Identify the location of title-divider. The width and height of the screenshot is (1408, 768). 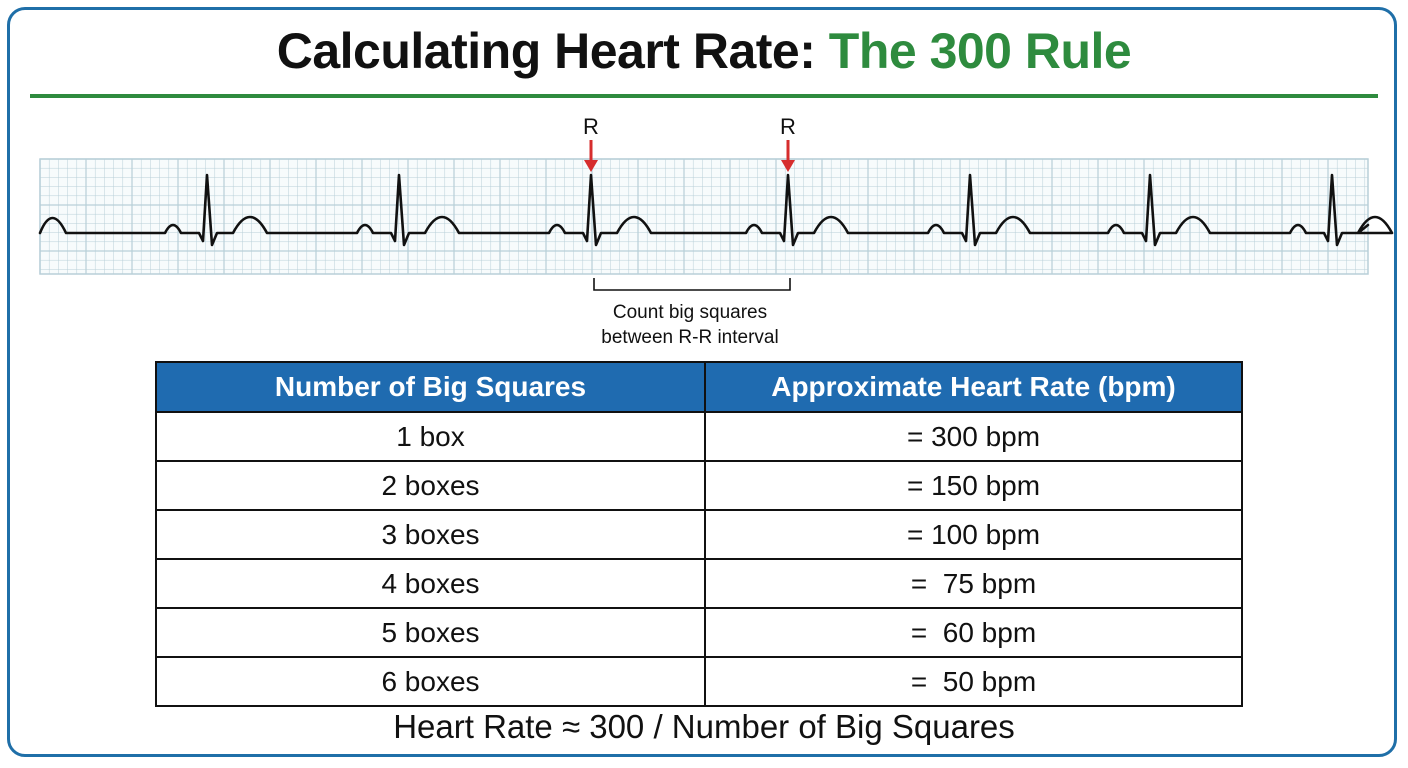
(704, 96).